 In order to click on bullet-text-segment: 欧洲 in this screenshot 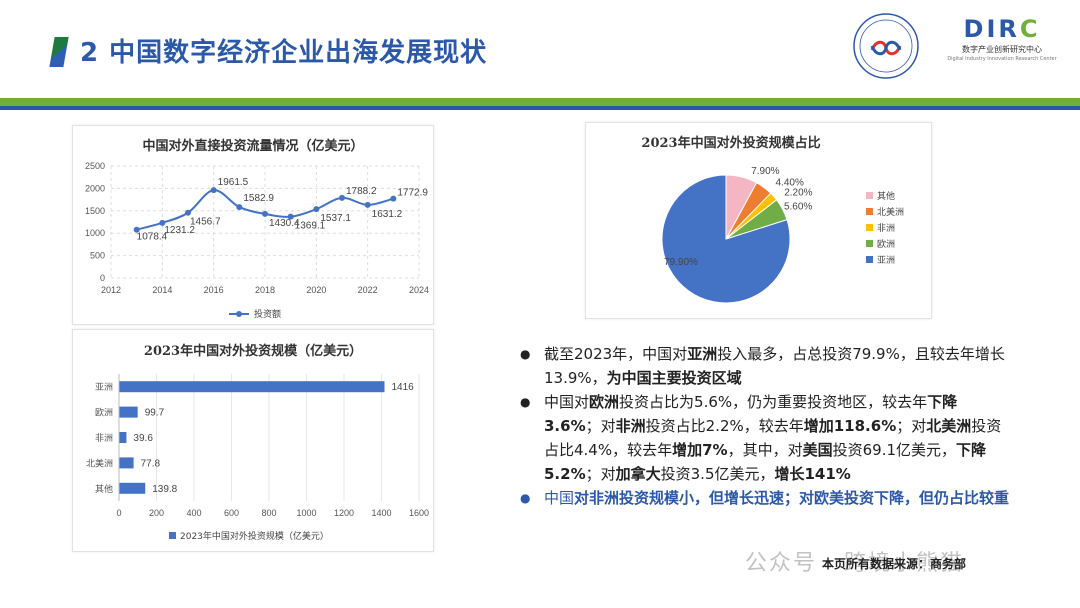, I will do `click(604, 402)`.